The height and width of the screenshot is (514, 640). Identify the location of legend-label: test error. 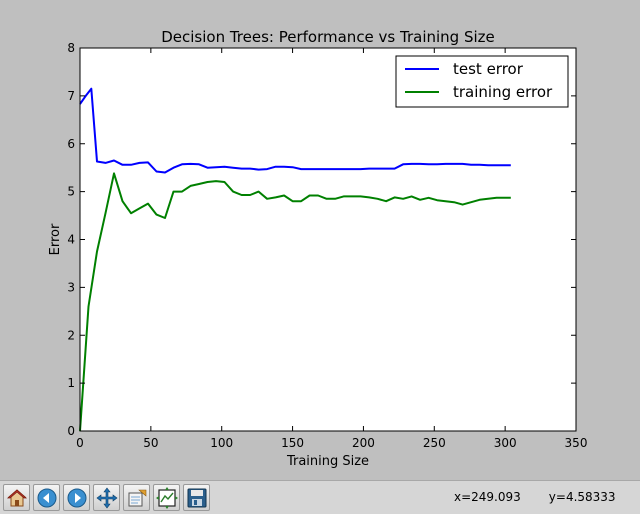
(488, 69).